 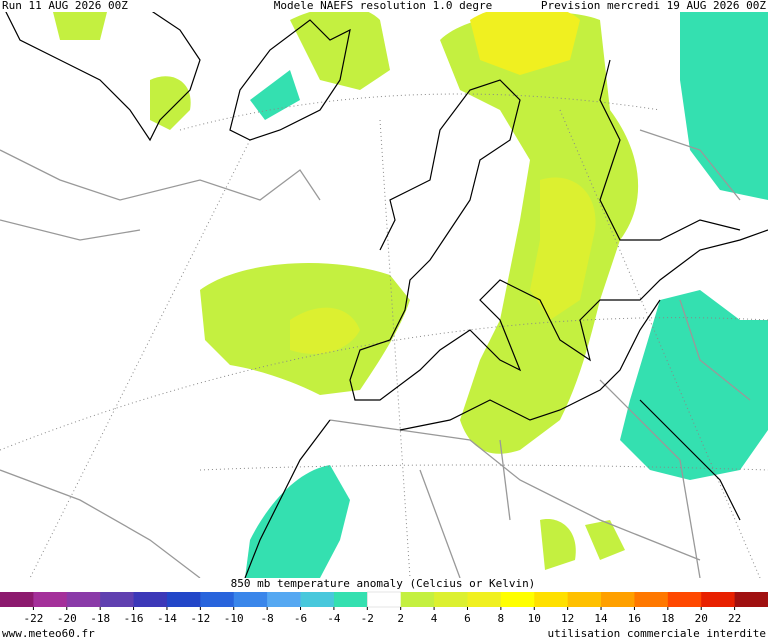 What do you see at coordinates (300, 618) in the screenshot?
I see `colorbar-tick-label: -6` at bounding box center [300, 618].